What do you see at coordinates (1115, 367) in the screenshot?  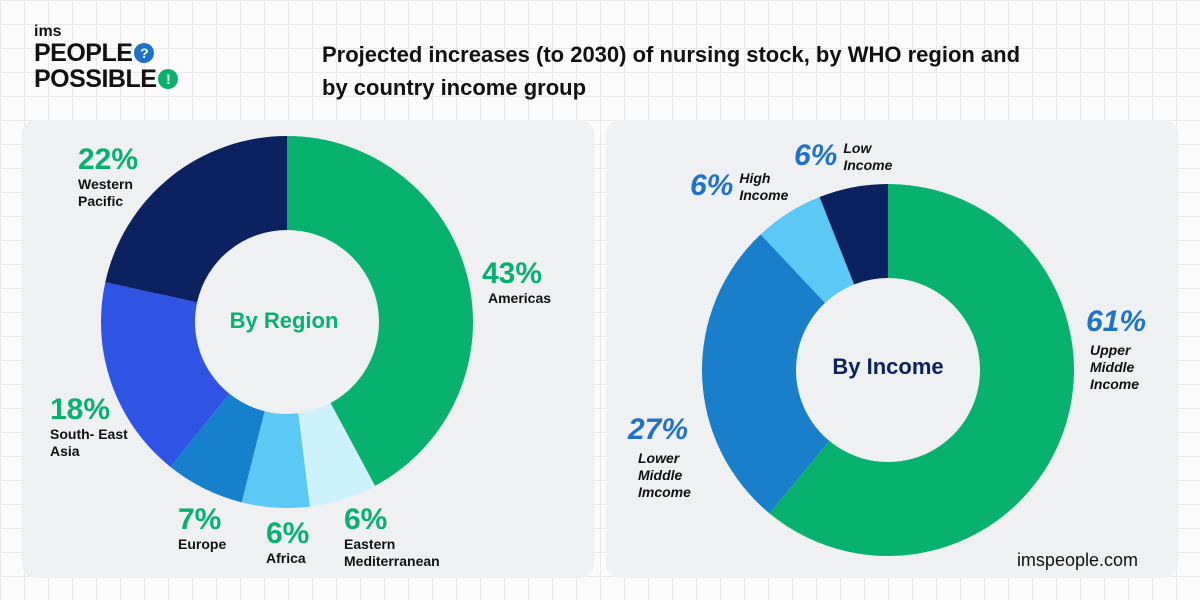 I see `upper-middle-income-name-label: Upper Middle Income` at bounding box center [1115, 367].